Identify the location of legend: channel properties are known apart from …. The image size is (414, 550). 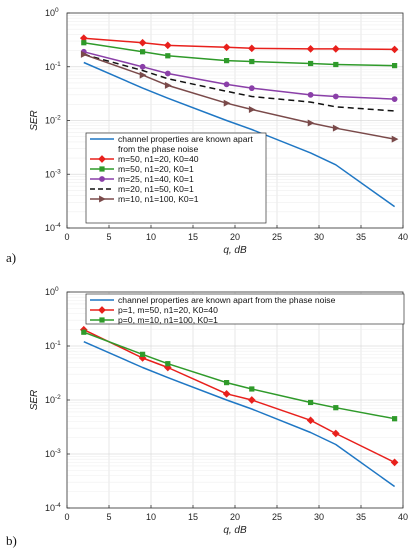
(245, 309).